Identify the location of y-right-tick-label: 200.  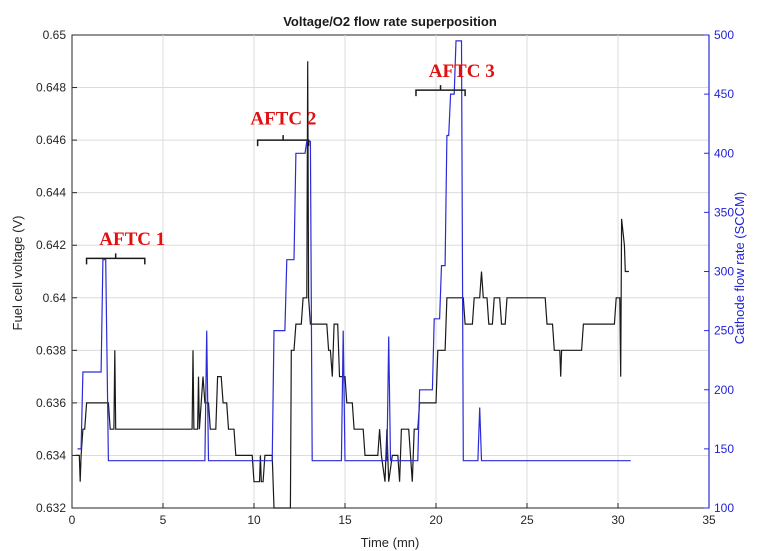
(724, 390).